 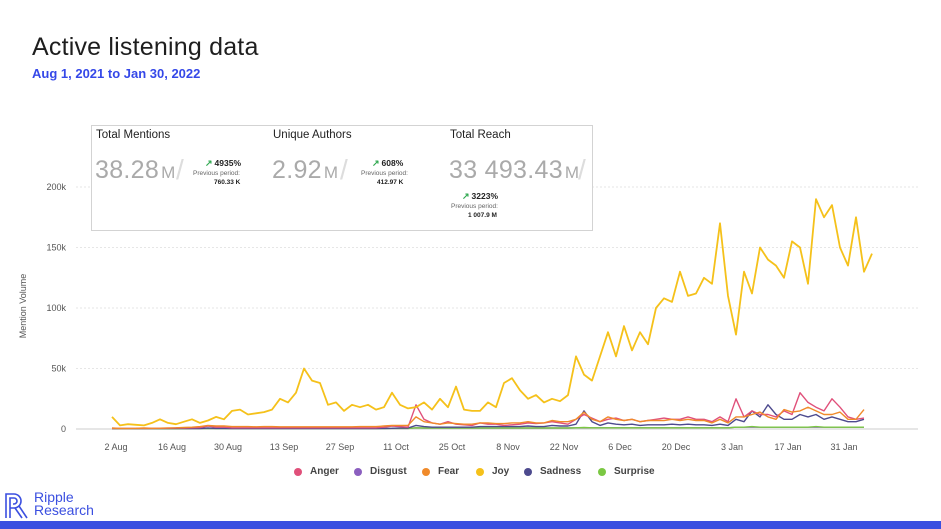 What do you see at coordinates (23, 306) in the screenshot?
I see `y-axis-label: Mention Volume` at bounding box center [23, 306].